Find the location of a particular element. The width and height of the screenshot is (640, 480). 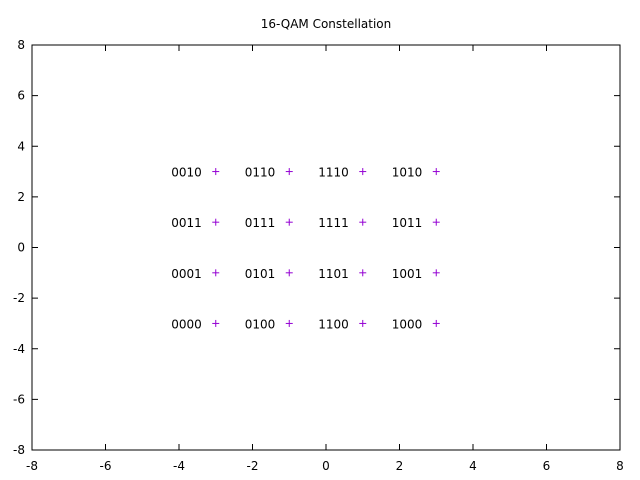

point-label: 1000 is located at coordinates (407, 324).